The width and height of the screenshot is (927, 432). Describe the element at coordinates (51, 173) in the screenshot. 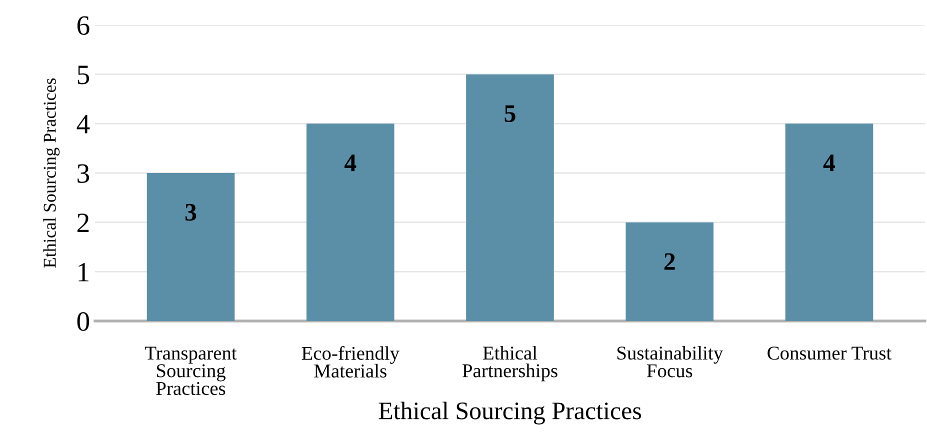

I see `y-axis-title: Ethical Sourcing Practices` at that location.